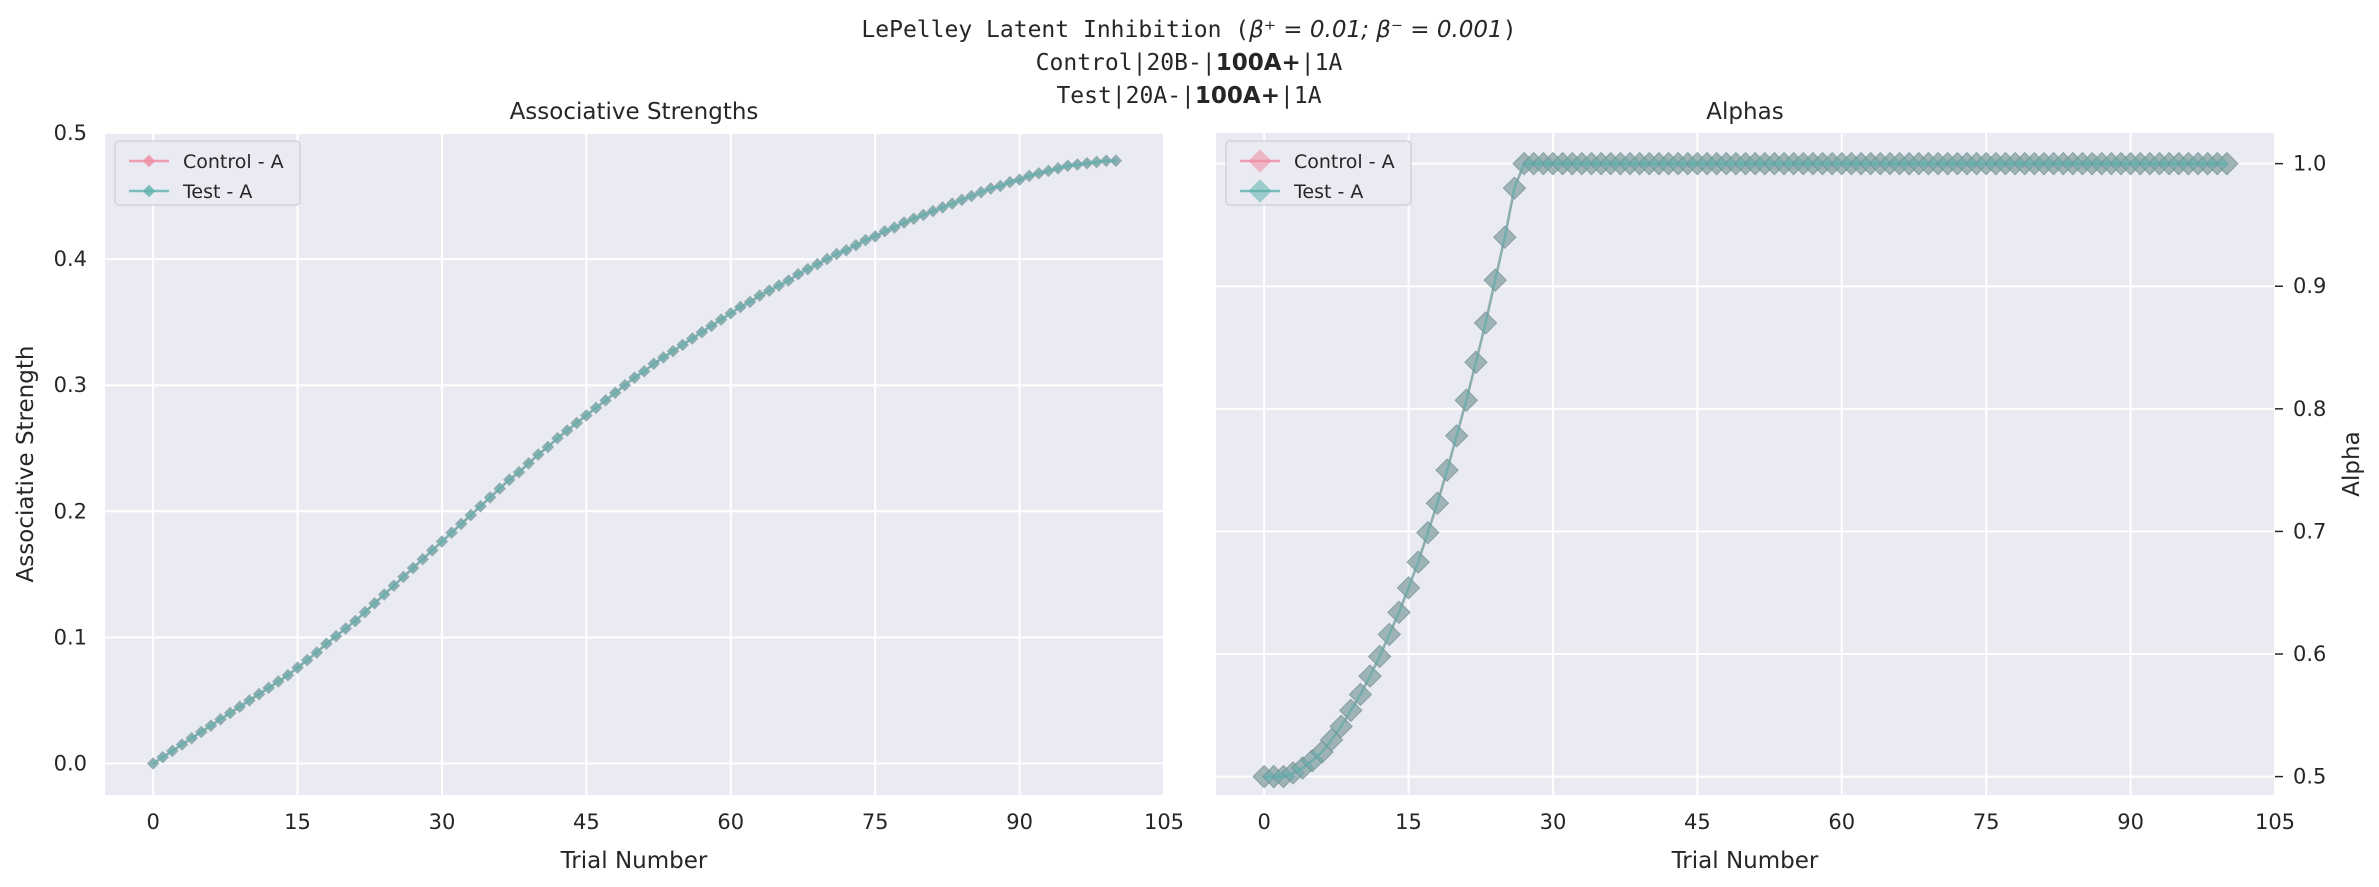 The image size is (2379, 887). Describe the element at coordinates (2352, 463) in the screenshot. I see `y-axis-label: Alpha` at that location.